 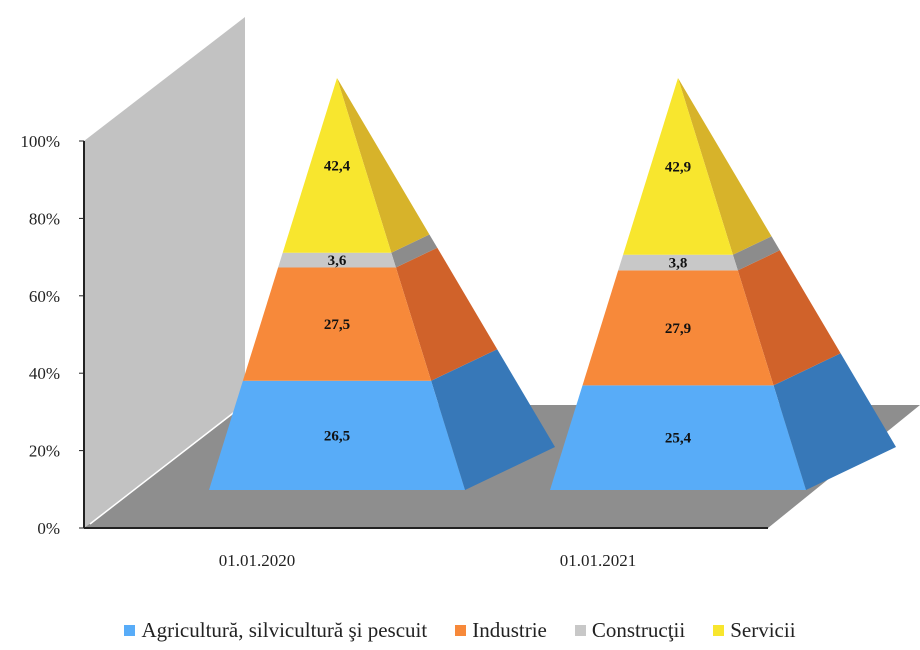 I want to click on category-label: 01.01.2021, so click(x=598, y=560).